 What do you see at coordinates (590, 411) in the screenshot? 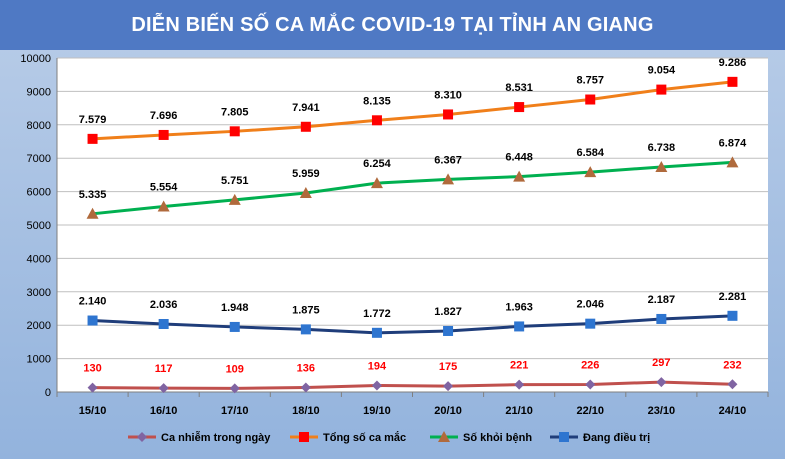
I see `x-tick-label: 22/10` at bounding box center [590, 411].